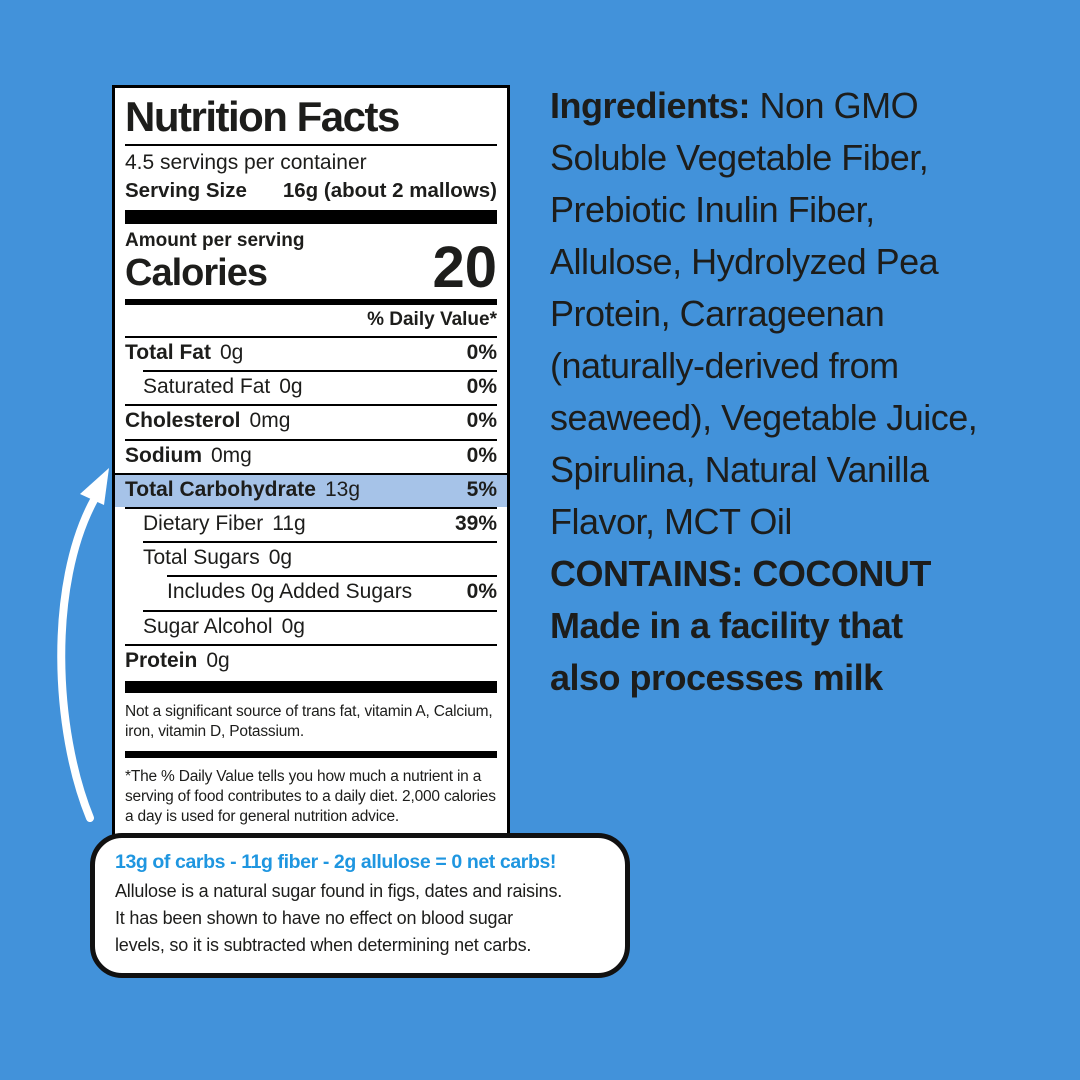 This screenshot has width=1080, height=1080. Describe the element at coordinates (289, 523) in the screenshot. I see `nutrient-amount: 11g` at that location.